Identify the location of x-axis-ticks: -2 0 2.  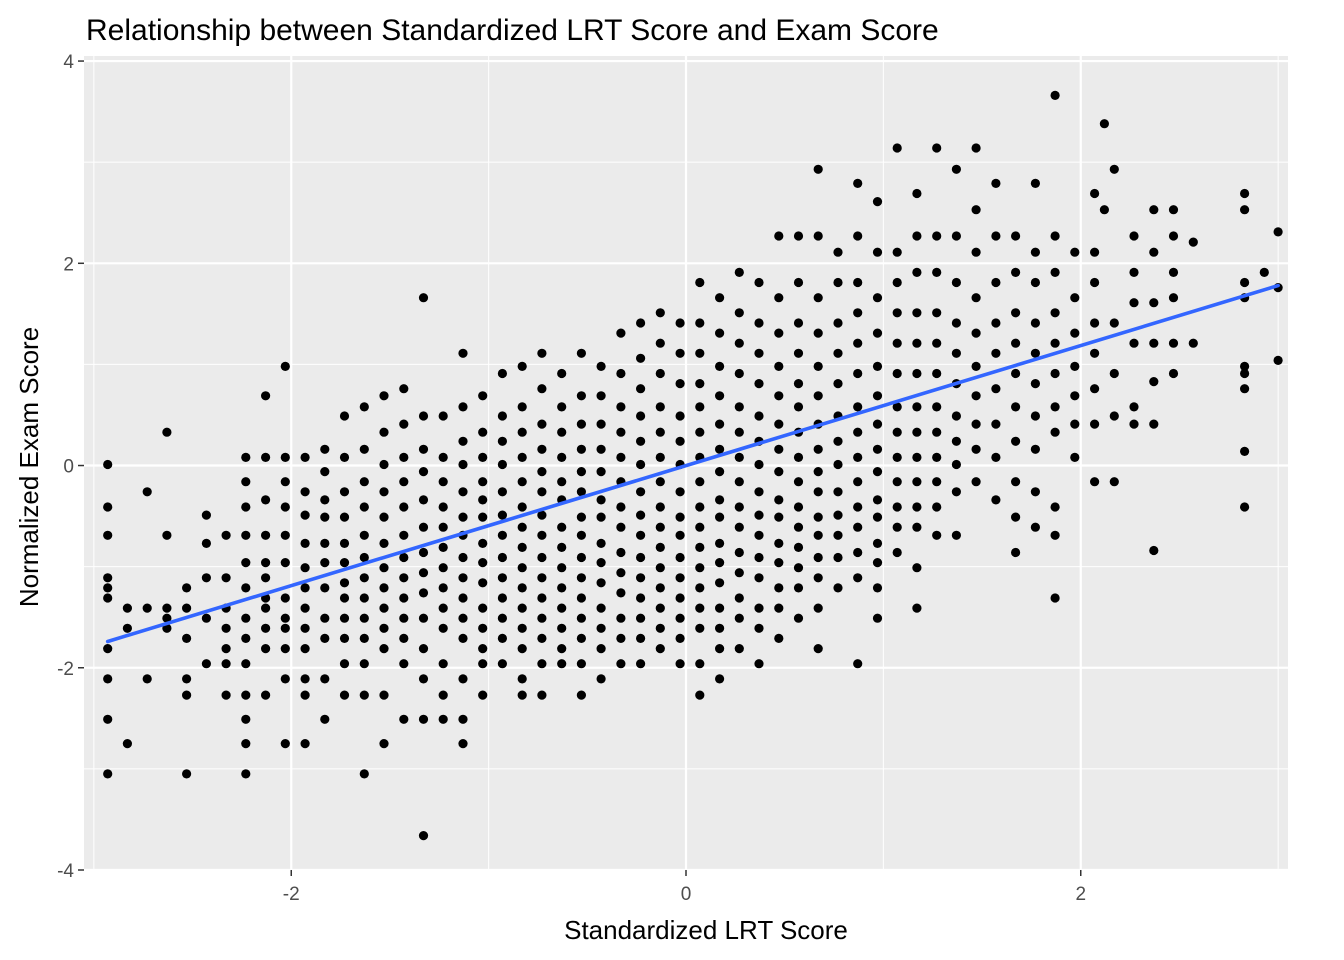
(684, 887).